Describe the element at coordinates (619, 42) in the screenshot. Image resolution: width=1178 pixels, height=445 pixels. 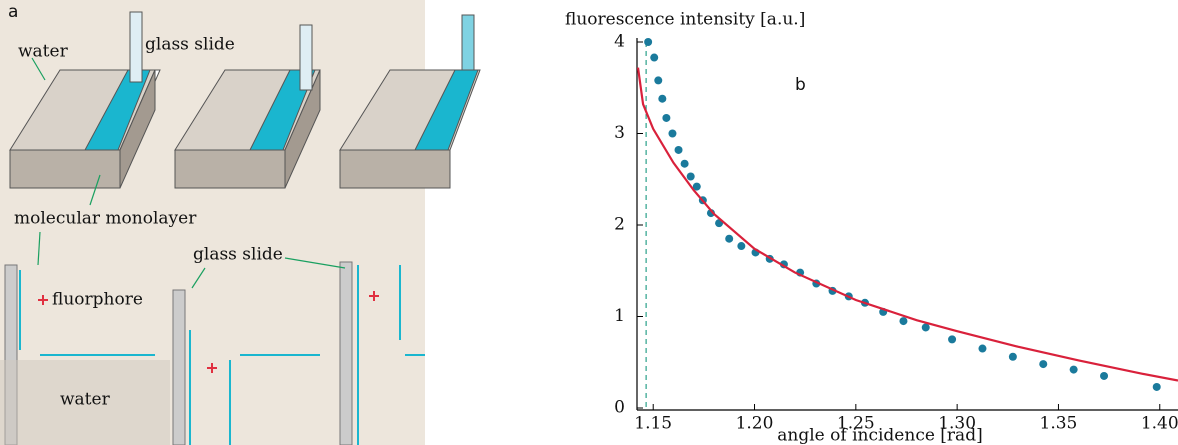
I see `y-tick-label: 4` at that location.